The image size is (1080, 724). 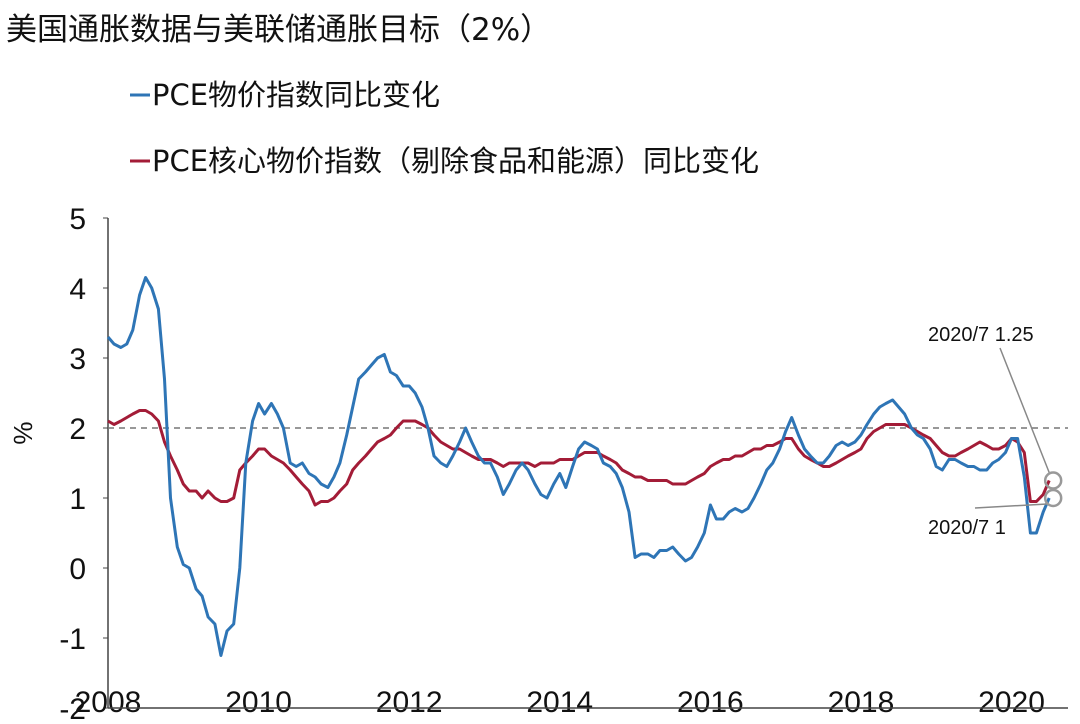 I want to click on chart-title: 美国通胀数据与美联储通胀目标（2%）, so click(x=278, y=30).